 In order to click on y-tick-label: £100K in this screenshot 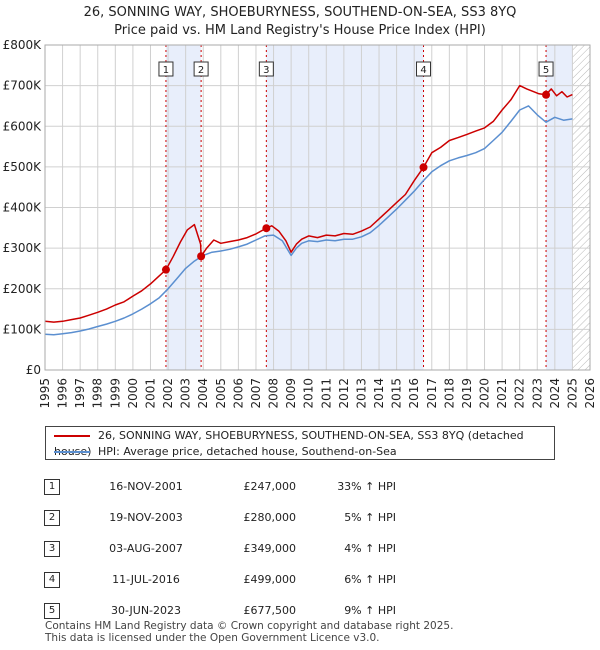, I will do `click(23, 329)`.